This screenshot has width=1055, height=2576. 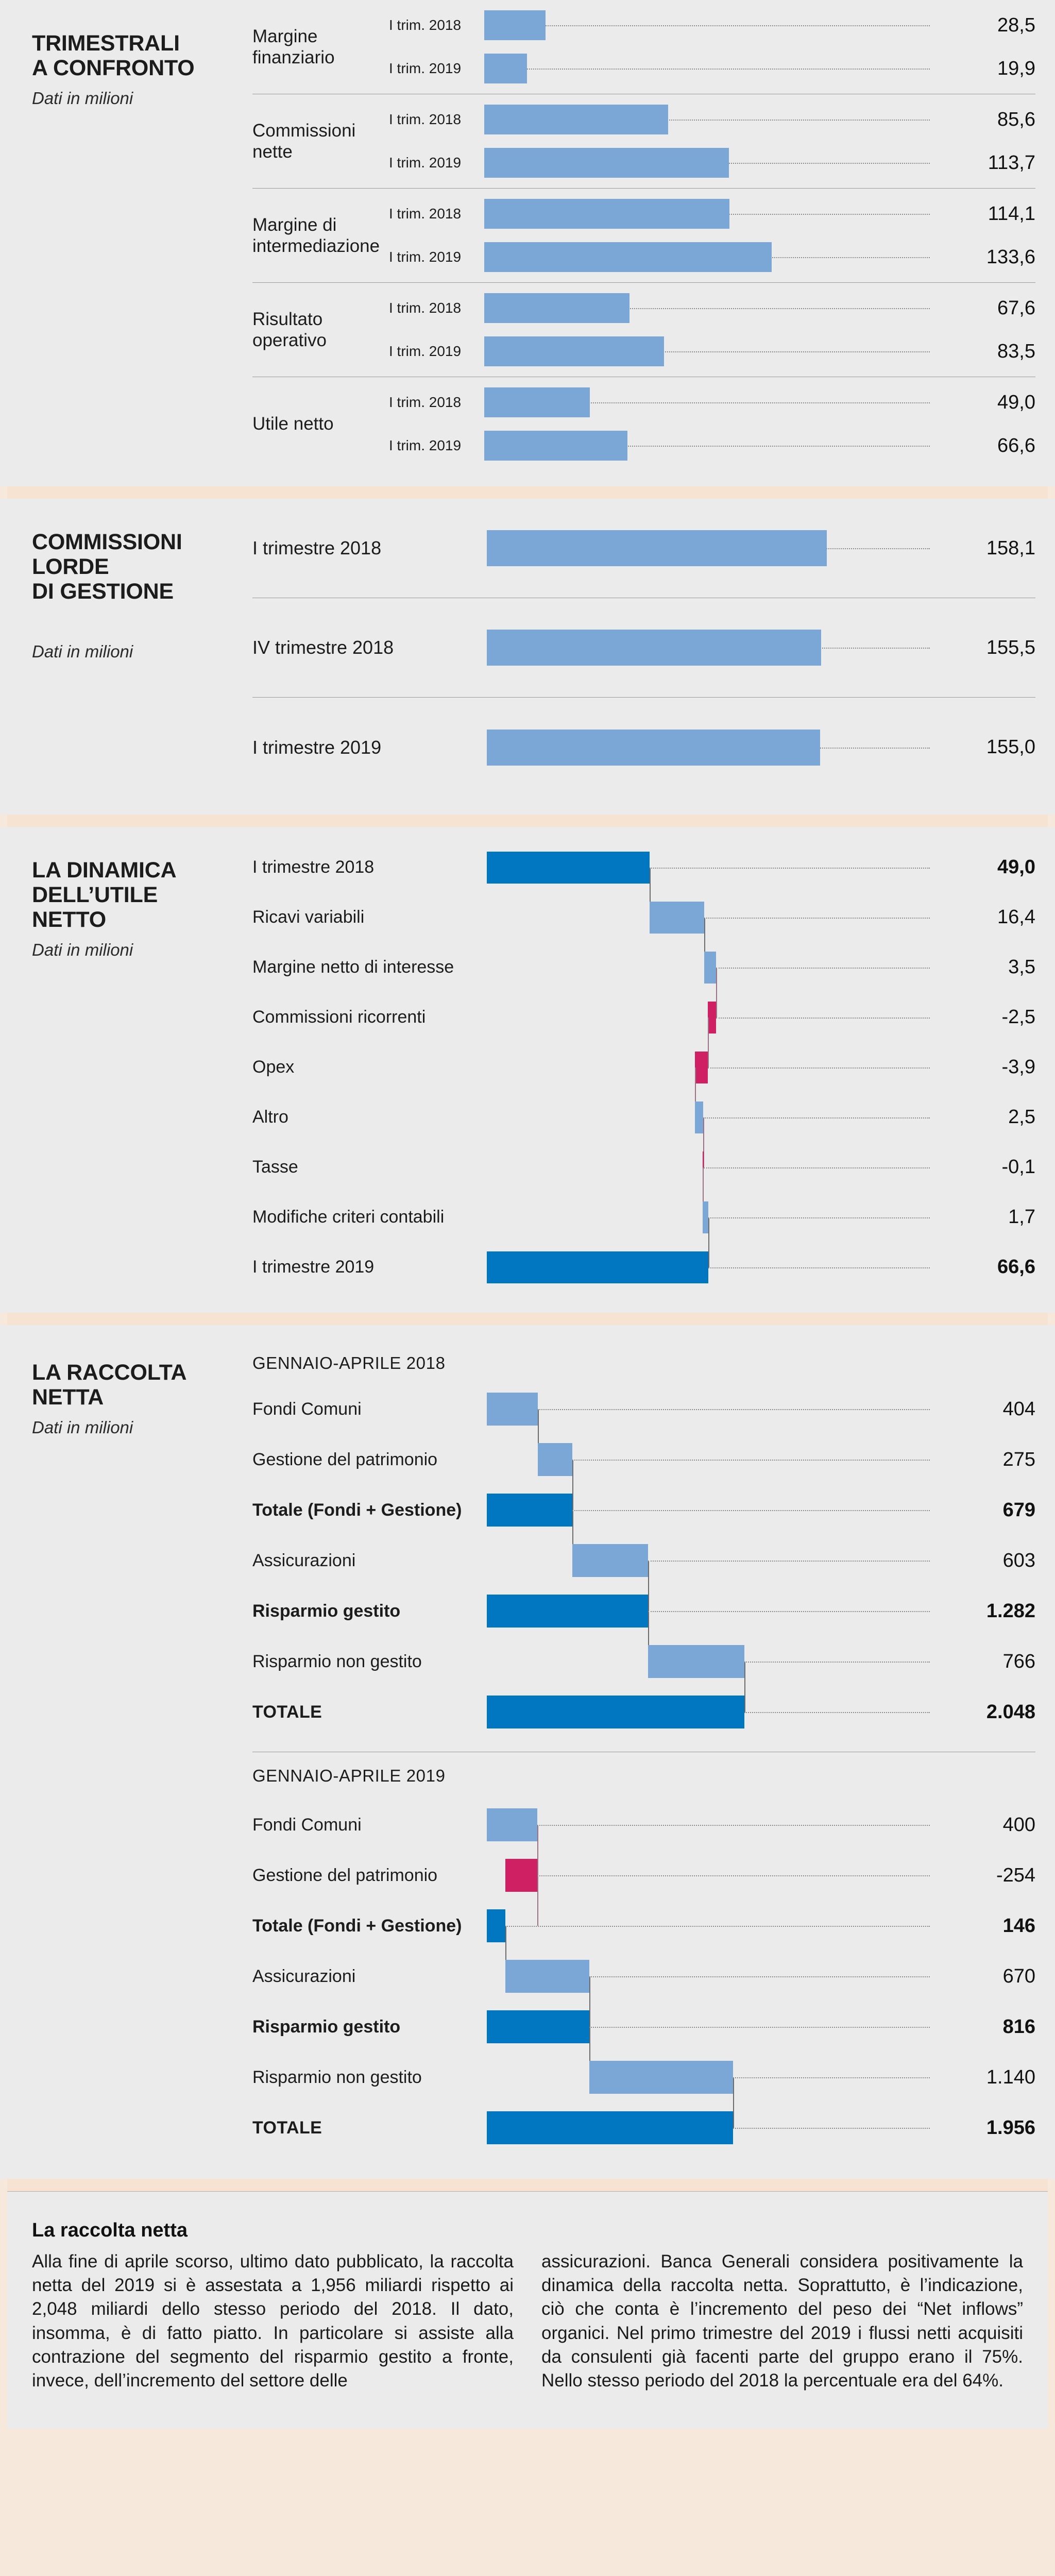 I want to click on commissions-row: I trimestre 2018 158,1, so click(x=643, y=548).